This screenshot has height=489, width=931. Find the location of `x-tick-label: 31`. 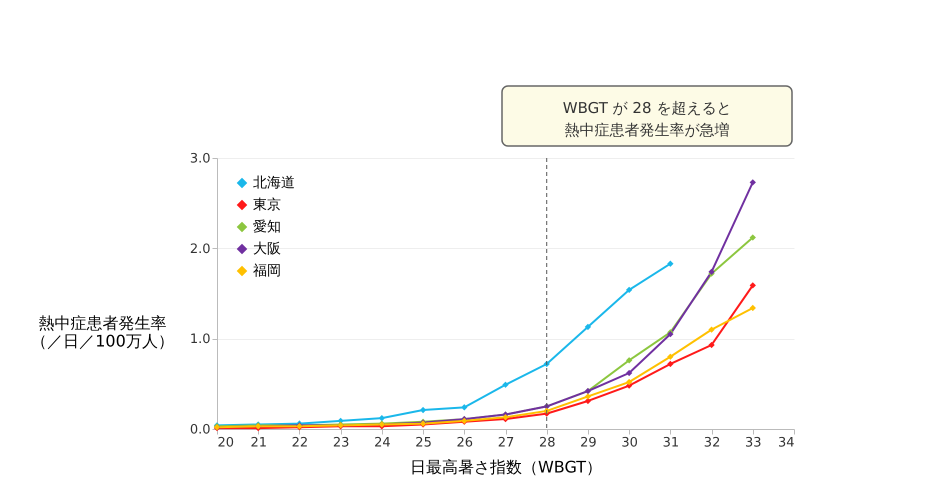

x-tick-label: 31 is located at coordinates (671, 443).